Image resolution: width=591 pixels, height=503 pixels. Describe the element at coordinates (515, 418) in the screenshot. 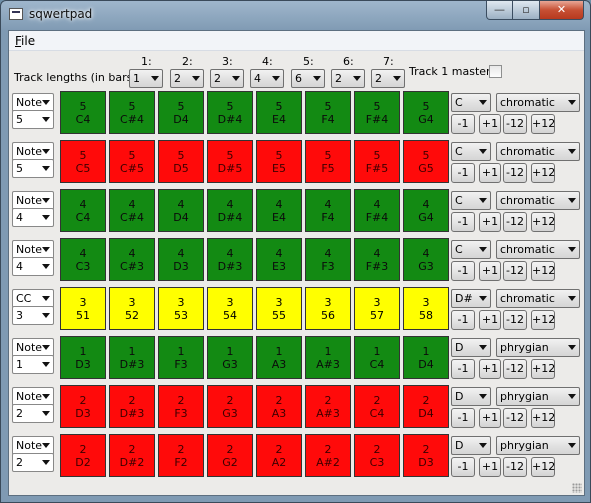

I see `row-7-transpose-minus-12-button: -12` at that location.